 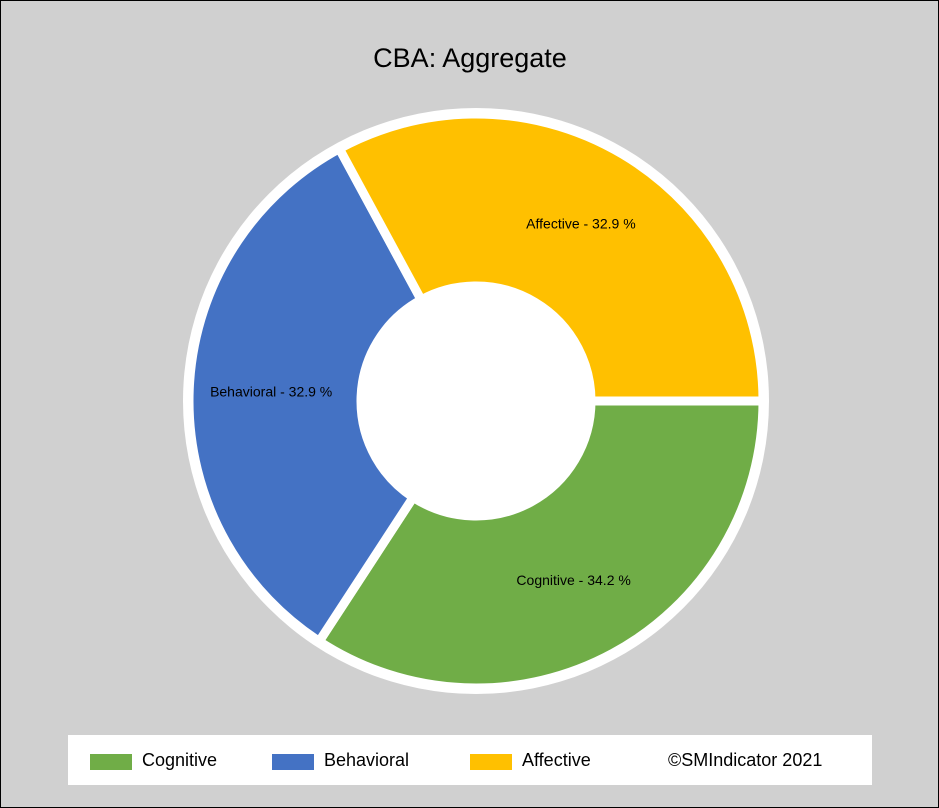 What do you see at coordinates (271, 391) in the screenshot?
I see `slice-label: Behavioral - 32.9 %` at bounding box center [271, 391].